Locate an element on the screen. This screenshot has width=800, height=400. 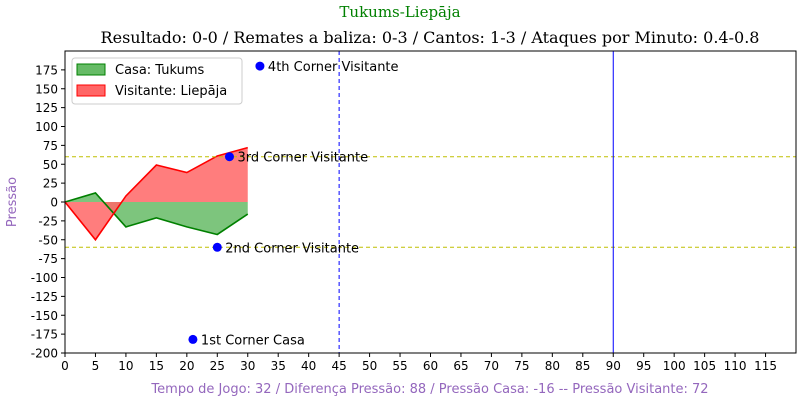
x-tick-label-11: 55 is located at coordinates (399, 366).